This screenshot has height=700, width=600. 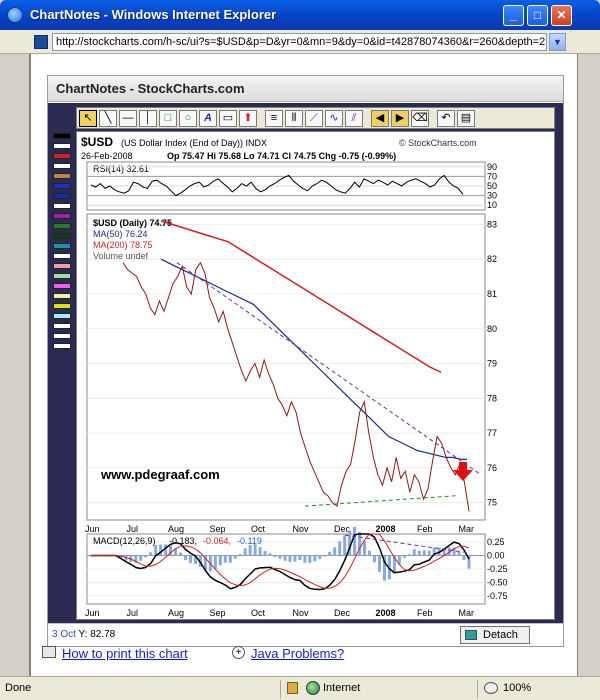 What do you see at coordinates (491, 688) in the screenshot?
I see `zoom-icon` at bounding box center [491, 688].